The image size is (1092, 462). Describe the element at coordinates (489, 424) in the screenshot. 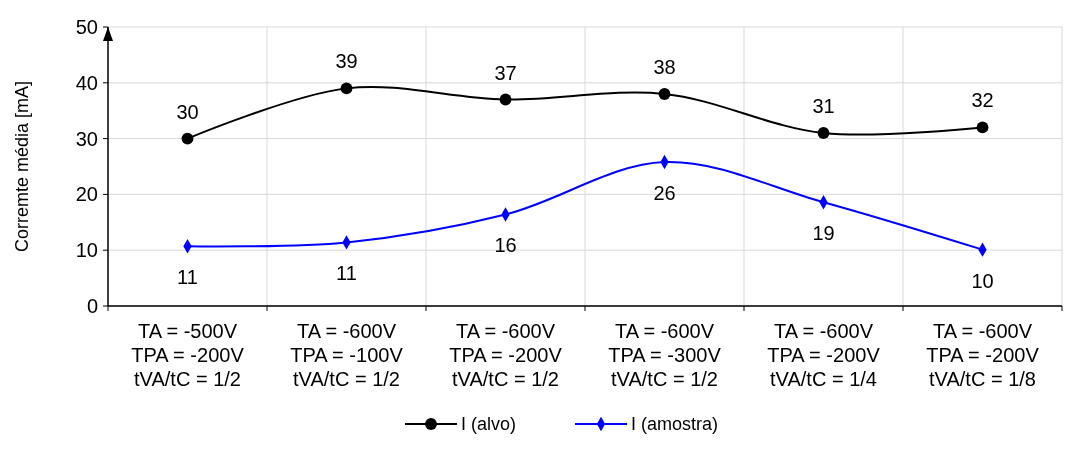

I see `legend-label: I (alvo)` at that location.